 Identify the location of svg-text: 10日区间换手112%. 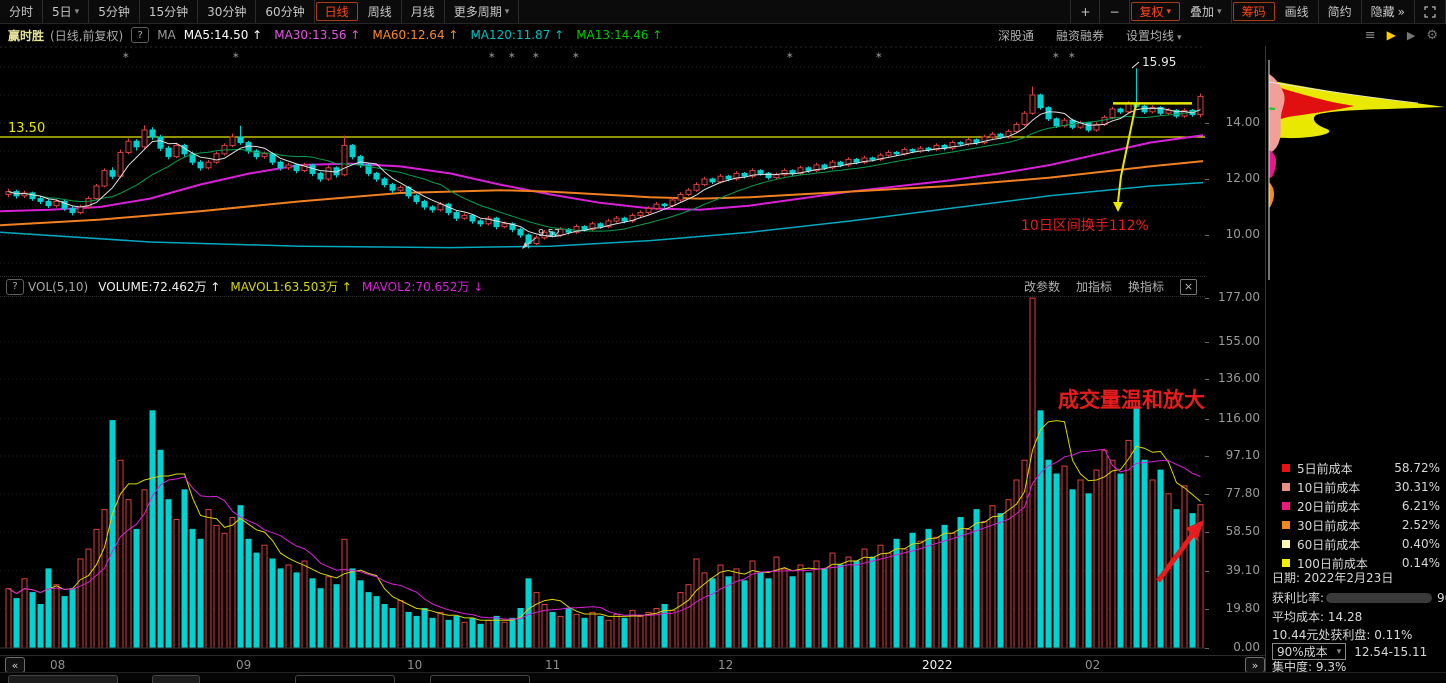
(1085, 225).